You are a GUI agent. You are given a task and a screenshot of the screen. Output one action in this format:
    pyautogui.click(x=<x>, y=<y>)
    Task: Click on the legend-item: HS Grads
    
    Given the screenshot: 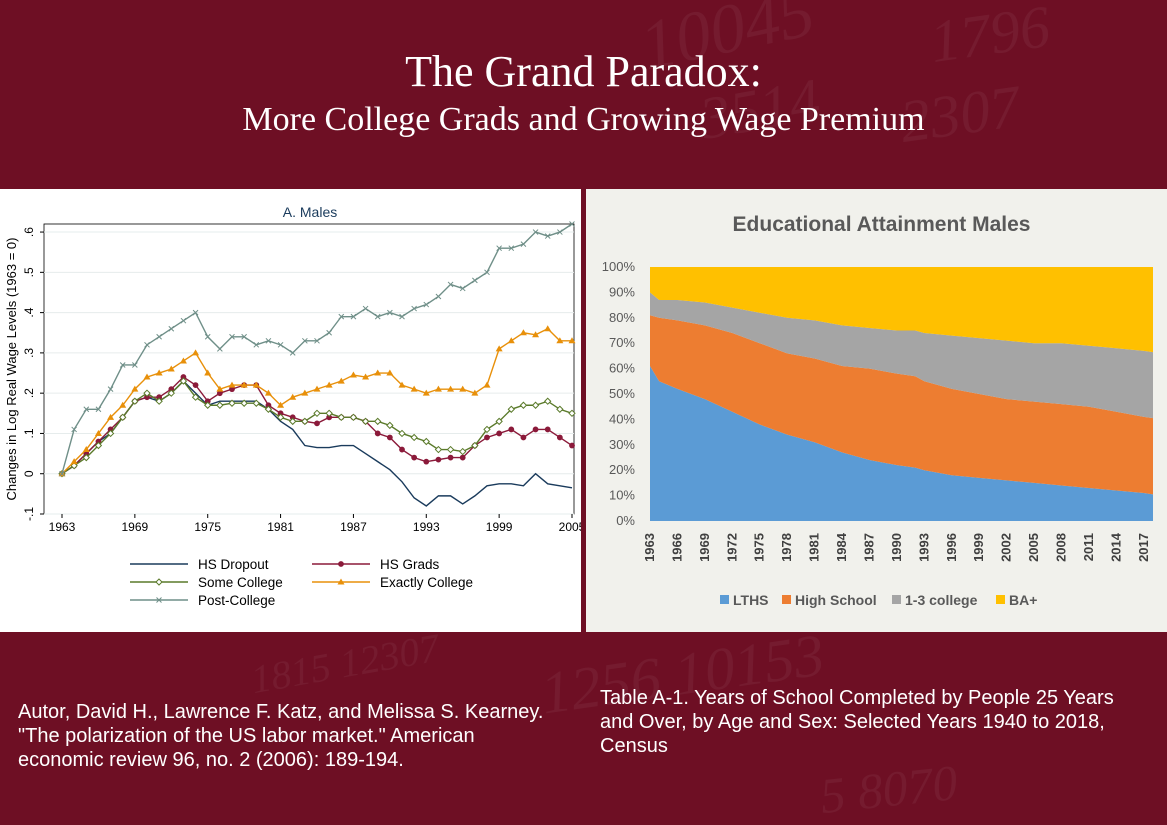 What is the action you would take?
    pyautogui.click(x=376, y=564)
    